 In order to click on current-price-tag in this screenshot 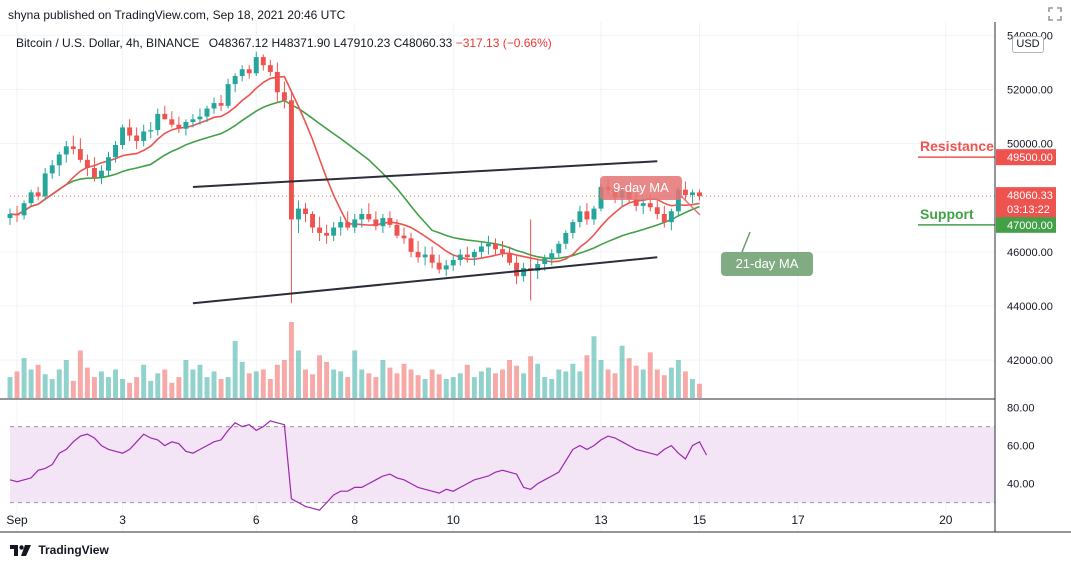, I will do `click(1026, 202)`.